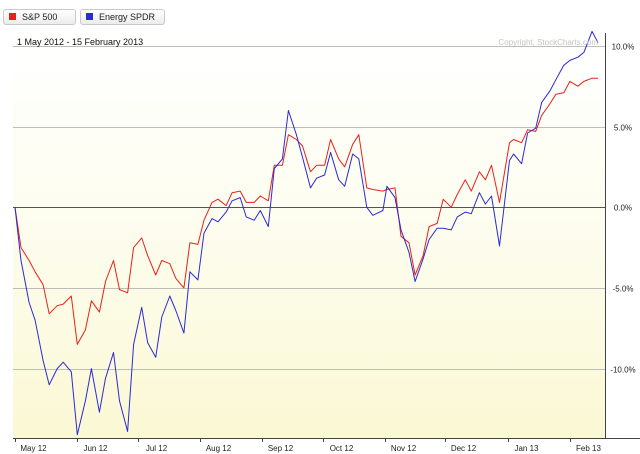 The image size is (640, 454). I want to click on x-tick-label: Nov 12, so click(404, 448).